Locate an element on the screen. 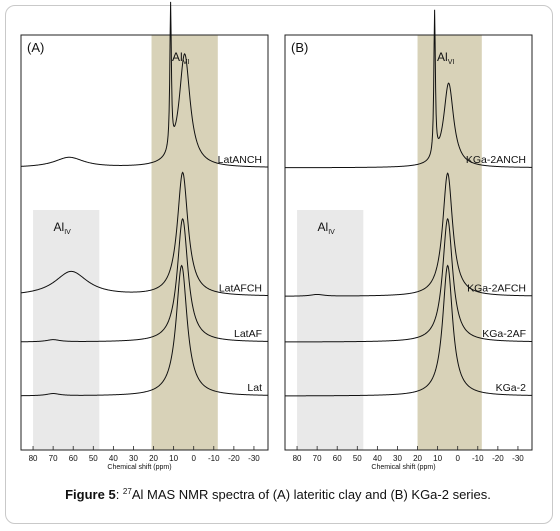  series-label: KGa-2ANCH is located at coordinates (496, 160).